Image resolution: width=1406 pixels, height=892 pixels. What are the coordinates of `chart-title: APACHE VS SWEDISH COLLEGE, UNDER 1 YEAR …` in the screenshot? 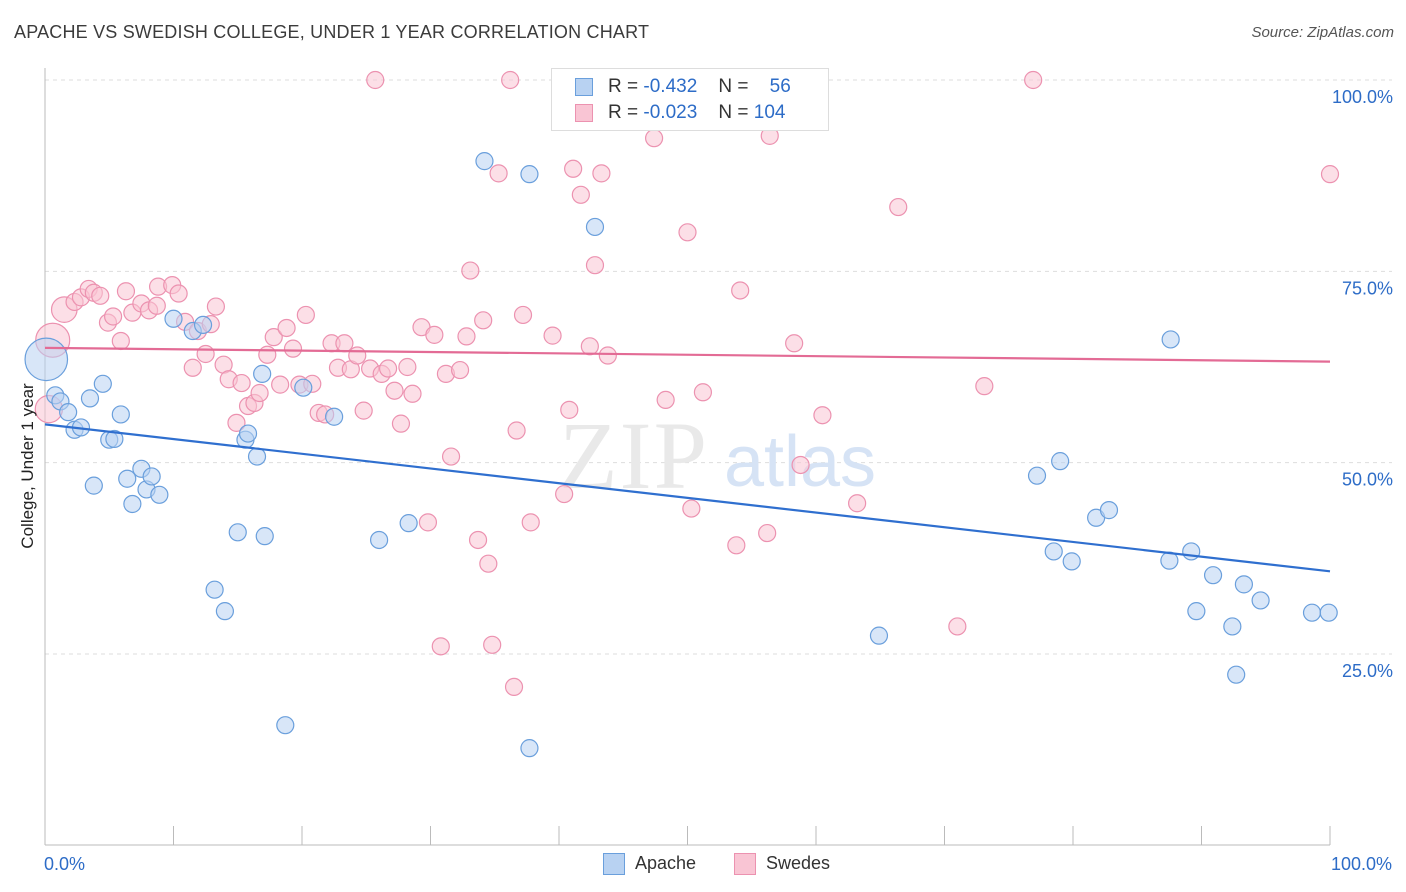 It's located at (332, 32).